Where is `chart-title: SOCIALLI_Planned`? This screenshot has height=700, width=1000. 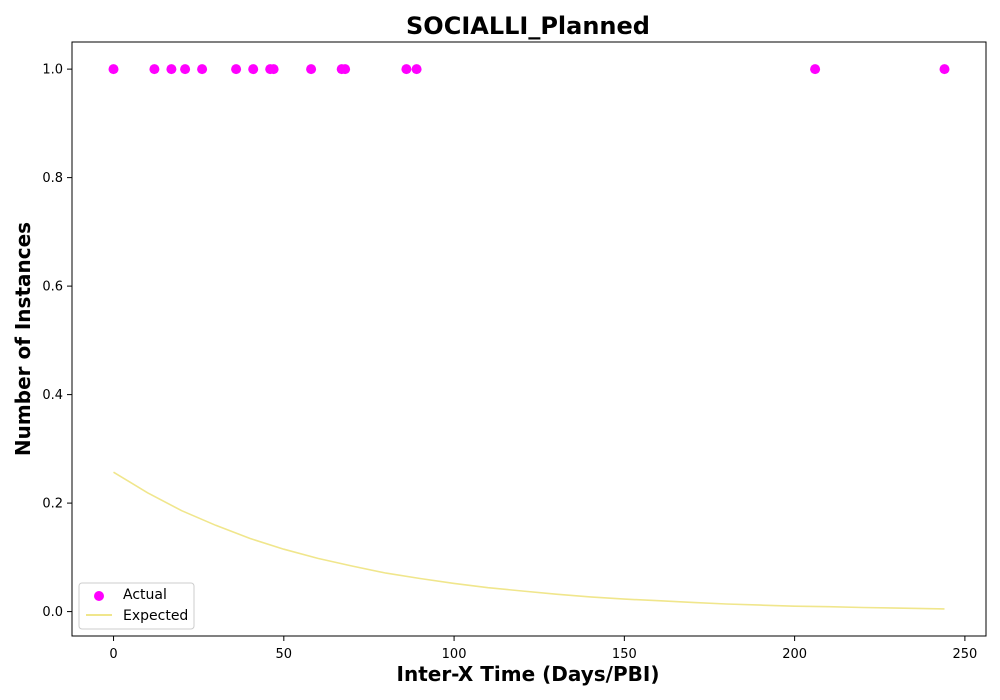 chart-title: SOCIALLI_Planned is located at coordinates (528, 26).